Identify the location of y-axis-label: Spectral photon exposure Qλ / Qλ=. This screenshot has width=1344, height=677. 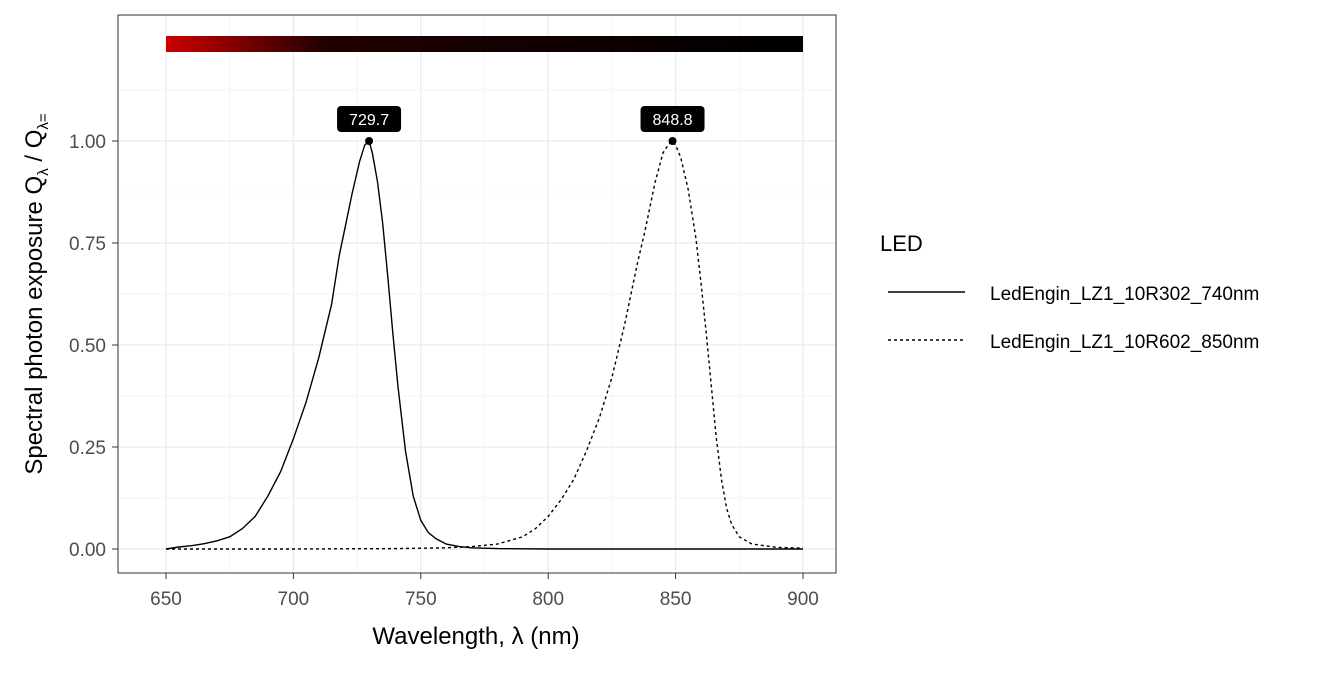
(36, 294).